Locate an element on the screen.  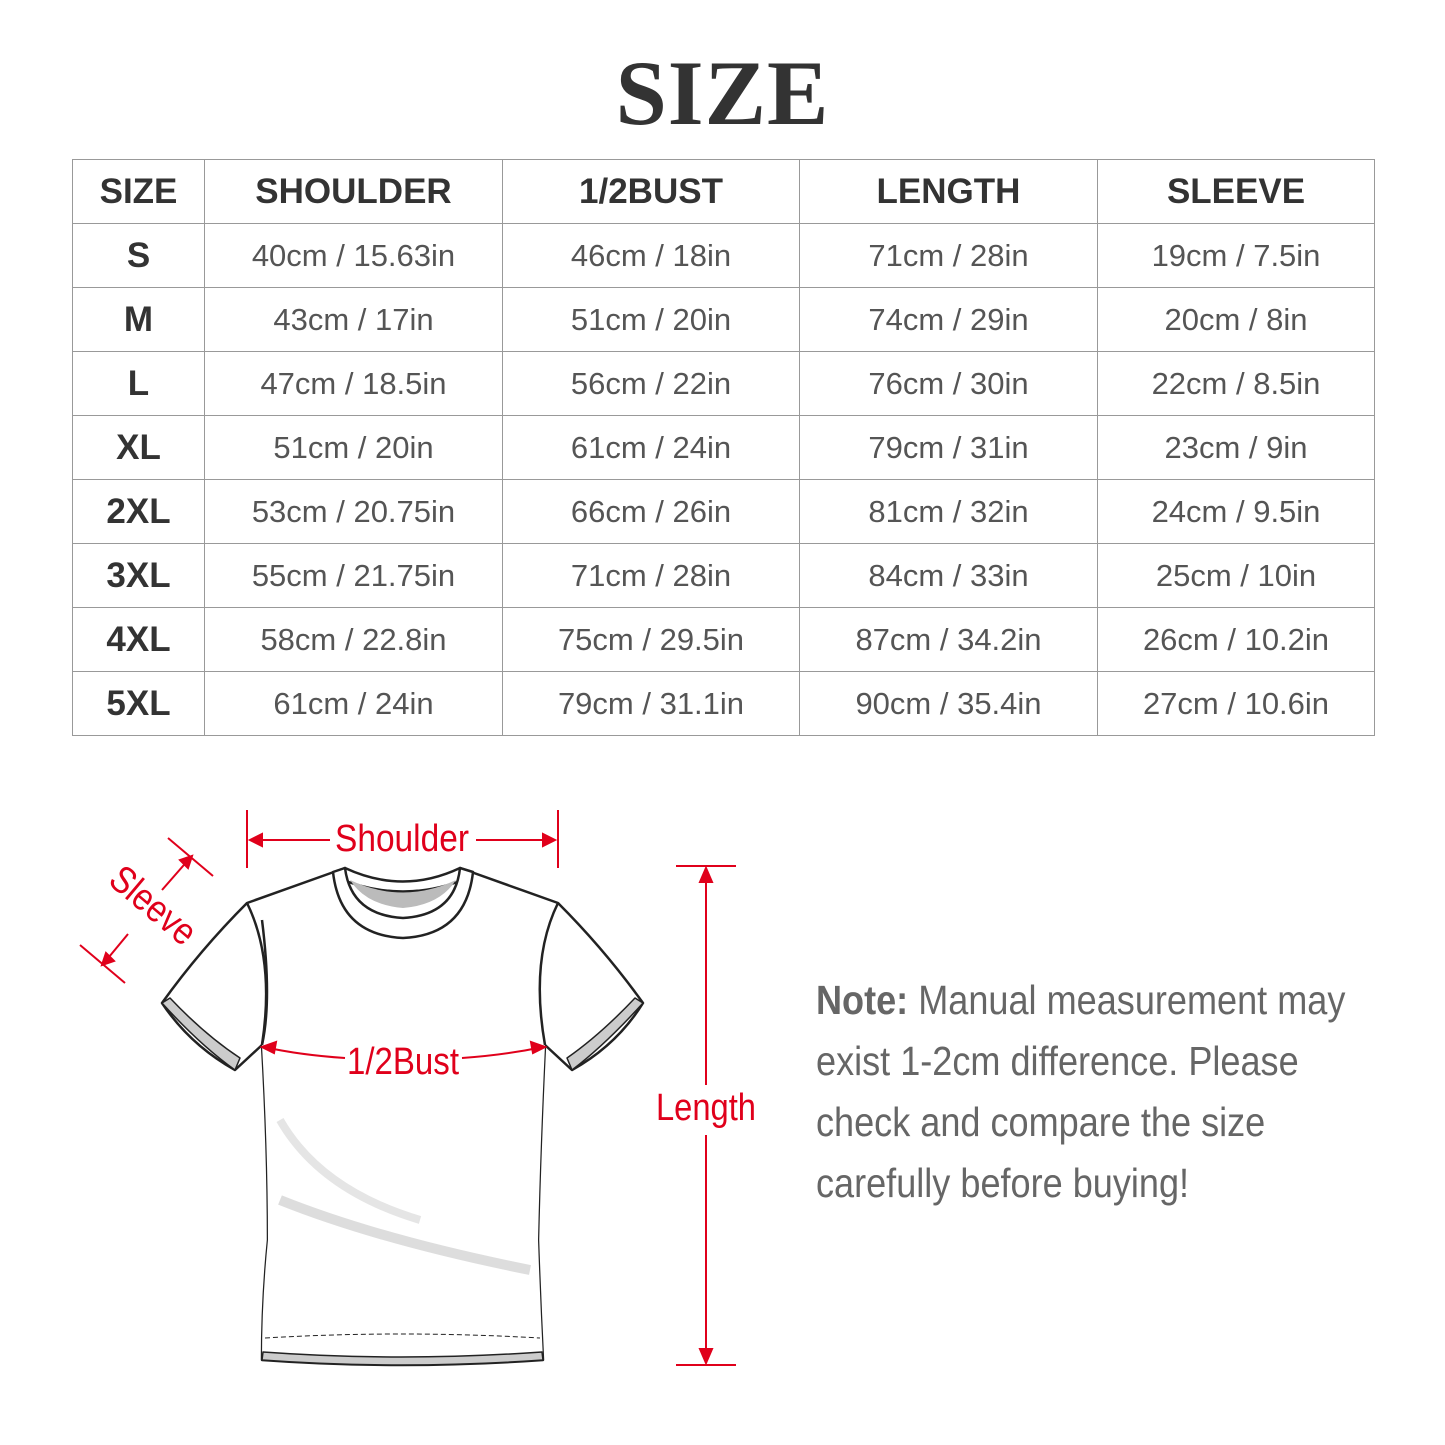
note-line: Manual measurement may is located at coordinates (1132, 1000).